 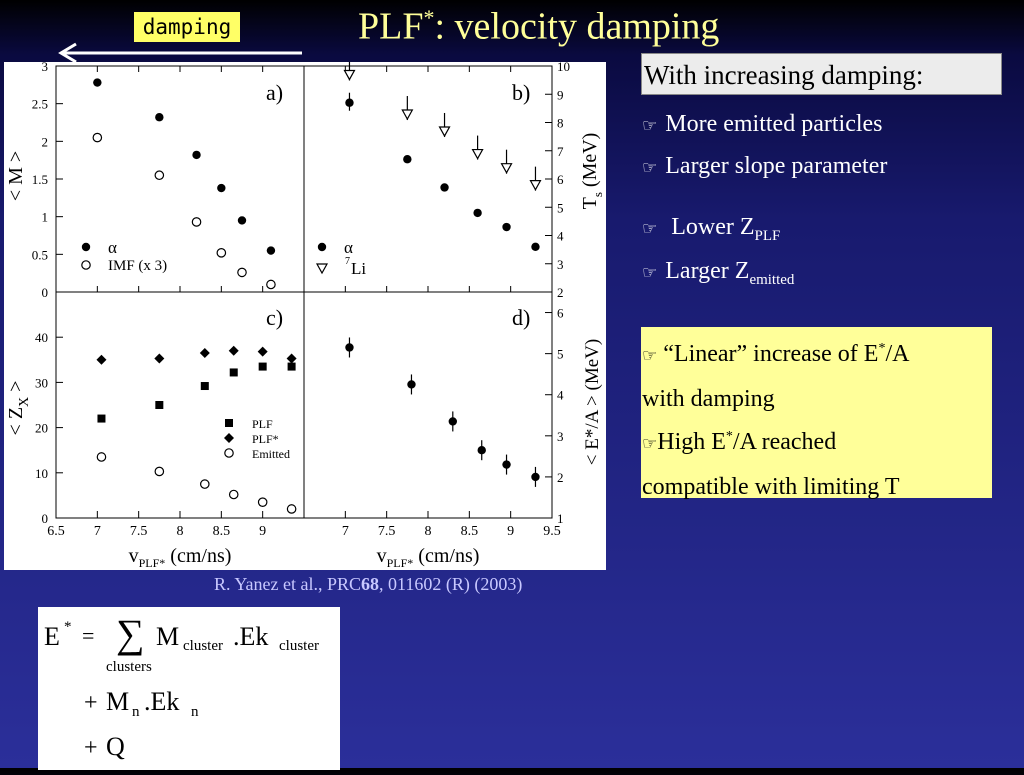 What do you see at coordinates (821, 74) in the screenshot?
I see `damping-heading: With increasing damping:` at bounding box center [821, 74].